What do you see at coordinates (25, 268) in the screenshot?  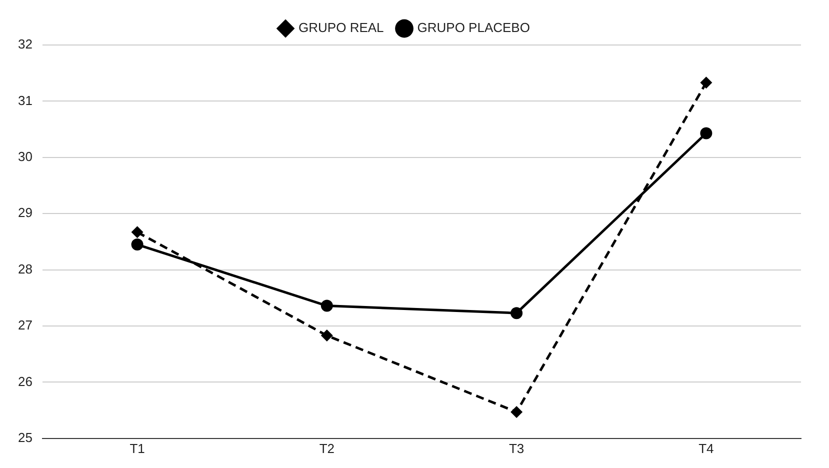 I see `y-tick-label: 28` at bounding box center [25, 268].